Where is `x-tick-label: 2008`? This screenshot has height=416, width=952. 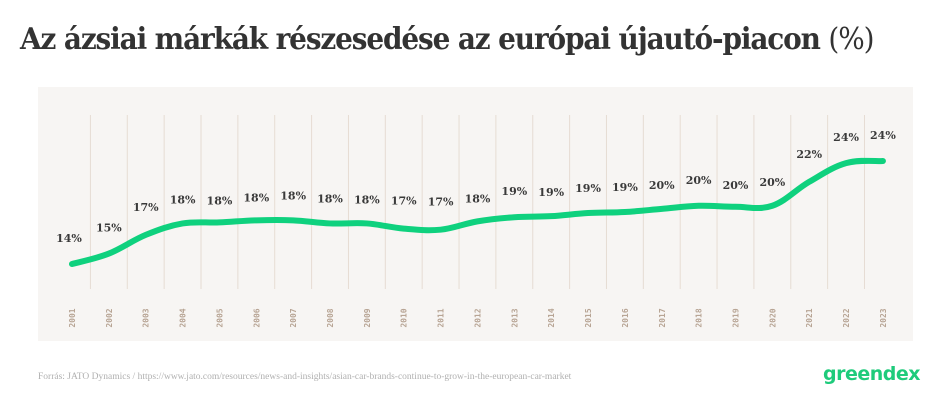 x-tick-label: 2008 is located at coordinates (330, 317).